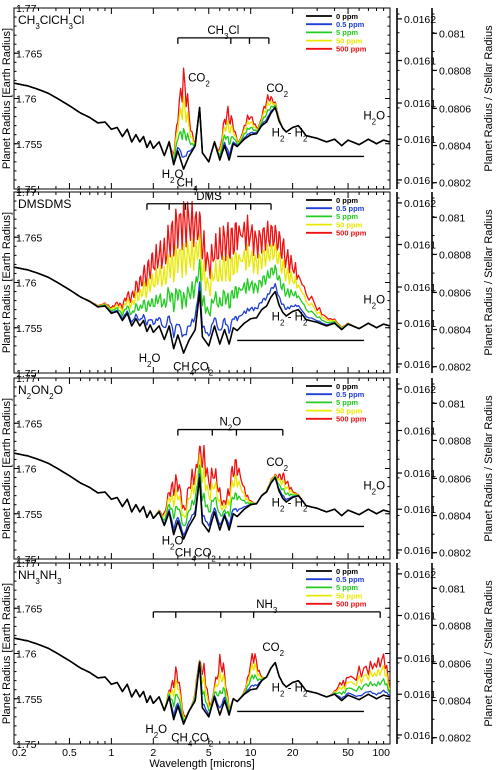 The width and height of the screenshot is (499, 770). Describe the element at coordinates (417, 365) in the screenshot. I see `right-inner-tick-label: 0.016` at that location.